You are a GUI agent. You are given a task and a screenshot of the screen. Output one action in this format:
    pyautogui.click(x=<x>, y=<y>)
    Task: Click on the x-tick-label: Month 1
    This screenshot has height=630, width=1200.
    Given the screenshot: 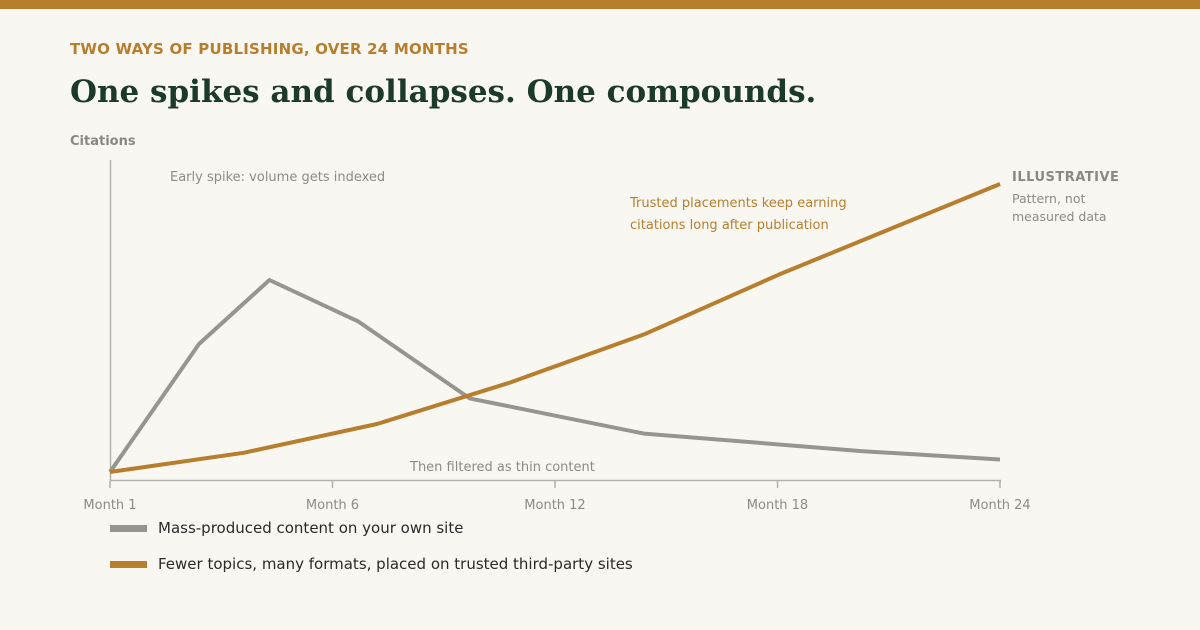 What is the action you would take?
    pyautogui.click(x=109, y=505)
    